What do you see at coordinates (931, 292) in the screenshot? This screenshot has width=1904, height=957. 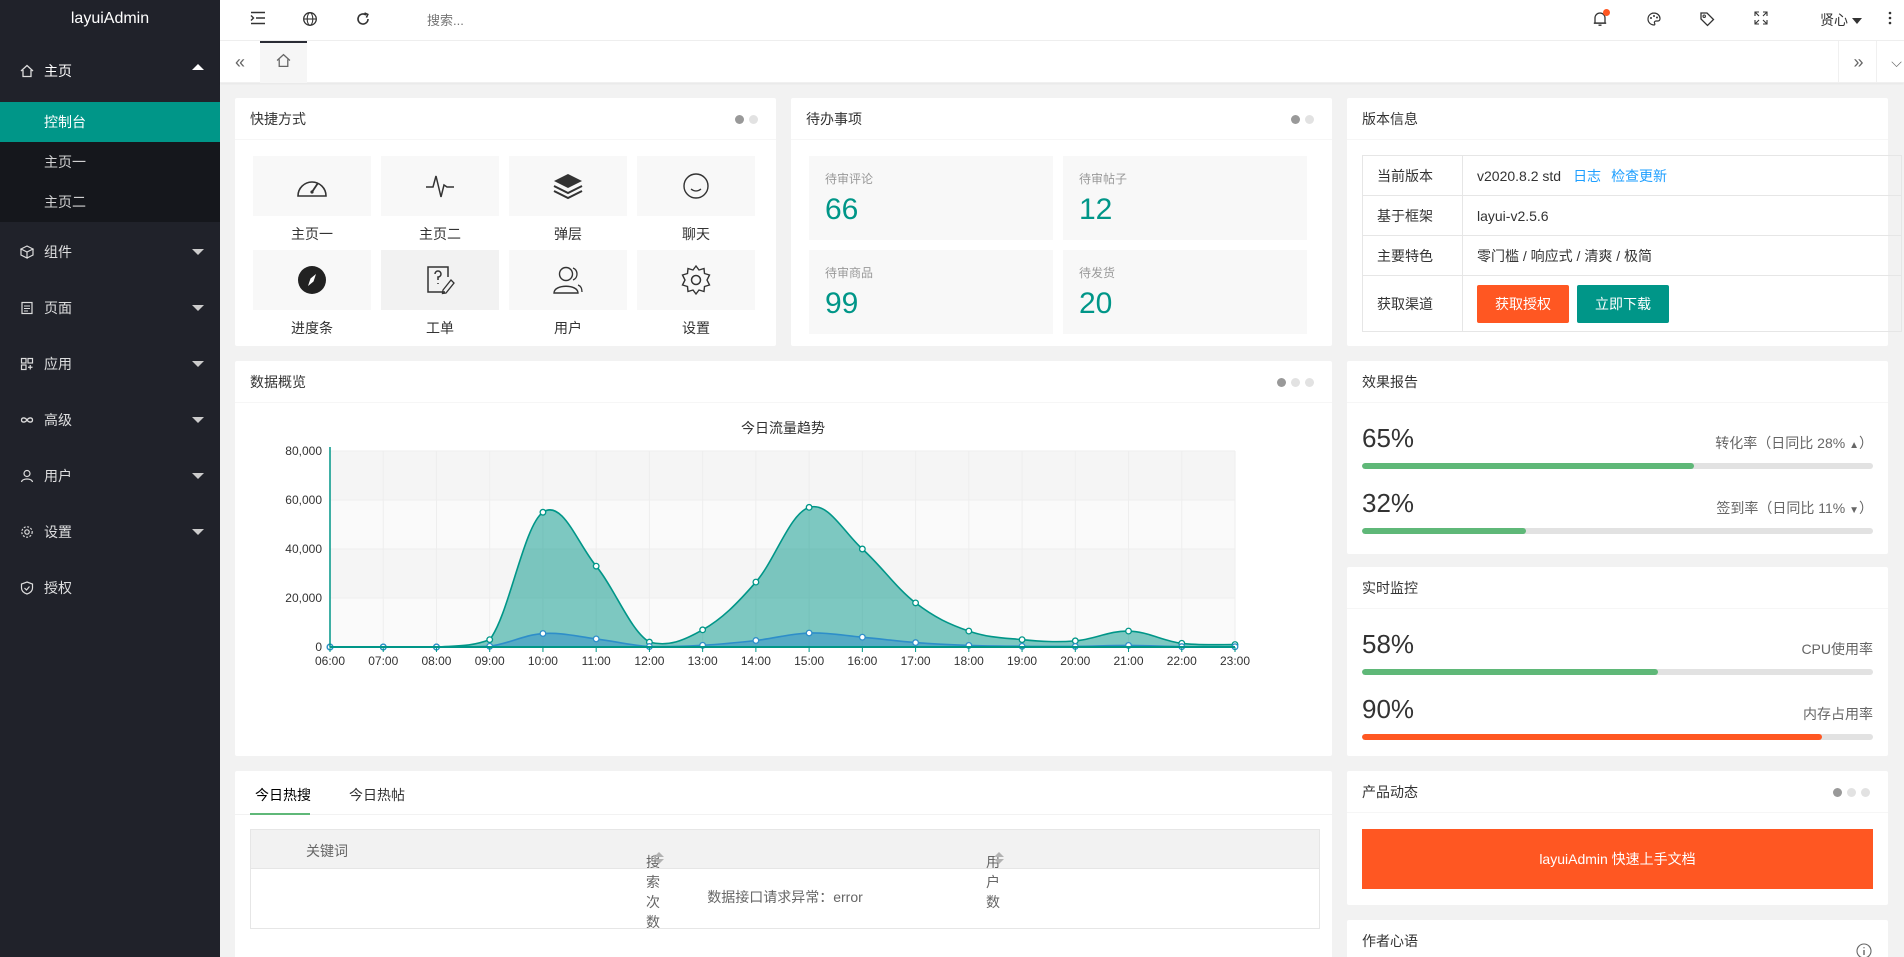 I see `todo-item: 待审商品 99` at bounding box center [931, 292].